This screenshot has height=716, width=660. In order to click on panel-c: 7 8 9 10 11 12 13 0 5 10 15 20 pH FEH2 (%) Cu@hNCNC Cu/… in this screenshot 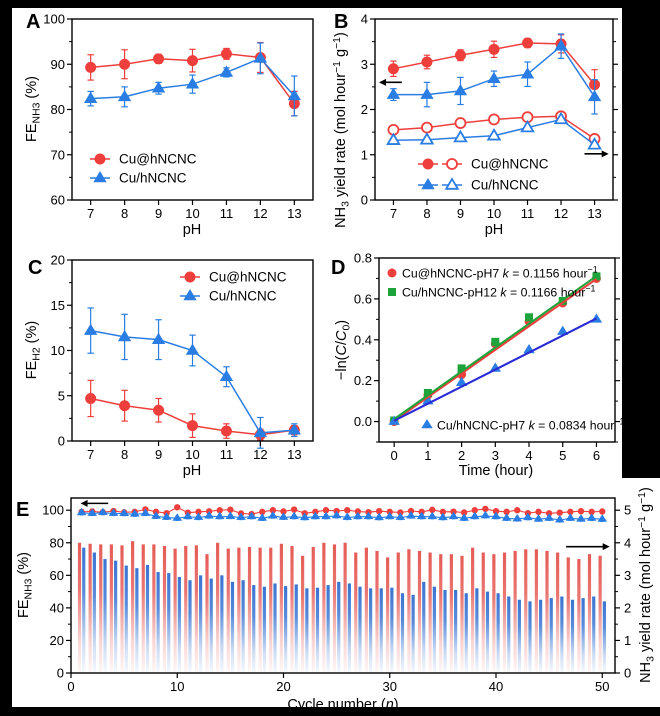, I will do `click(169, 366)`.